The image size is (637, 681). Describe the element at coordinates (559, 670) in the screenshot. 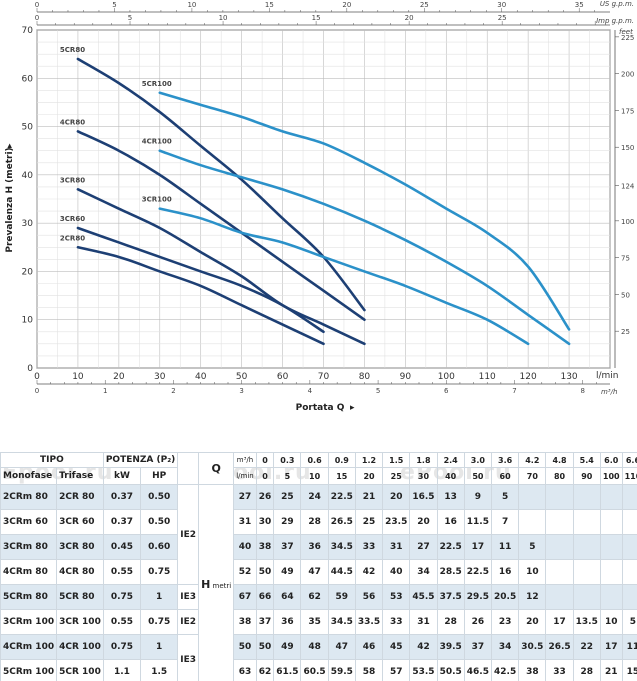

I see `head-value-cell: 33` at that location.